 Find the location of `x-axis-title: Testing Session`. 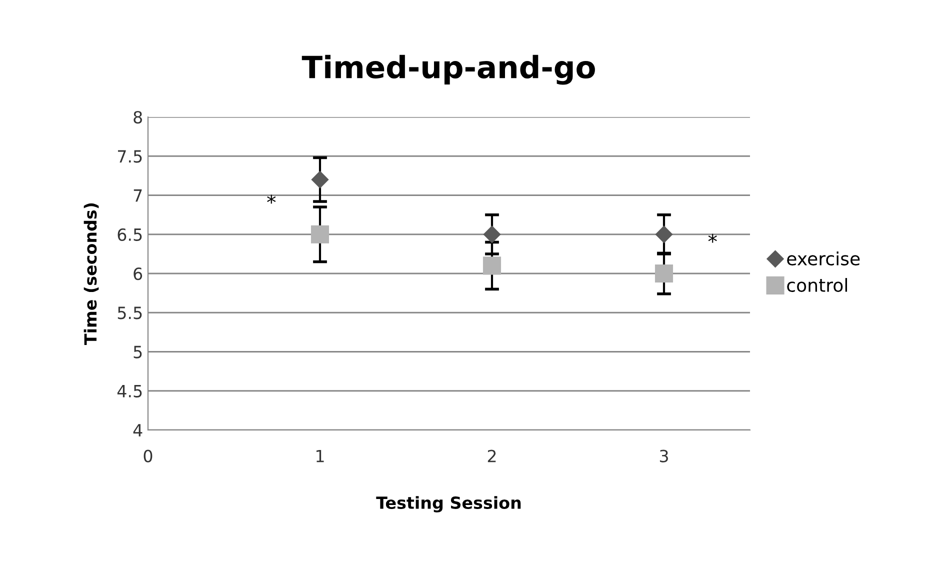

x-axis-title: Testing Session is located at coordinates (448, 504).